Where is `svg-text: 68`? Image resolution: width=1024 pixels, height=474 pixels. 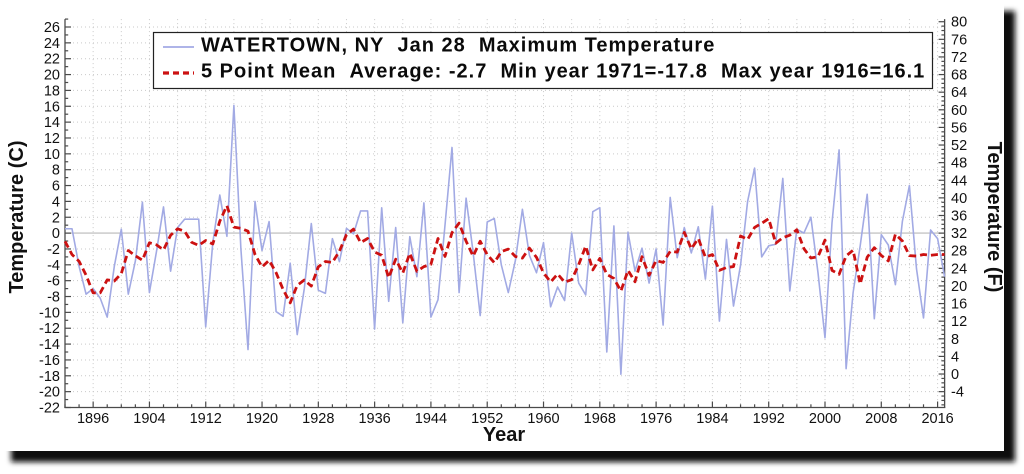 svg-text: 68 is located at coordinates (959, 76).